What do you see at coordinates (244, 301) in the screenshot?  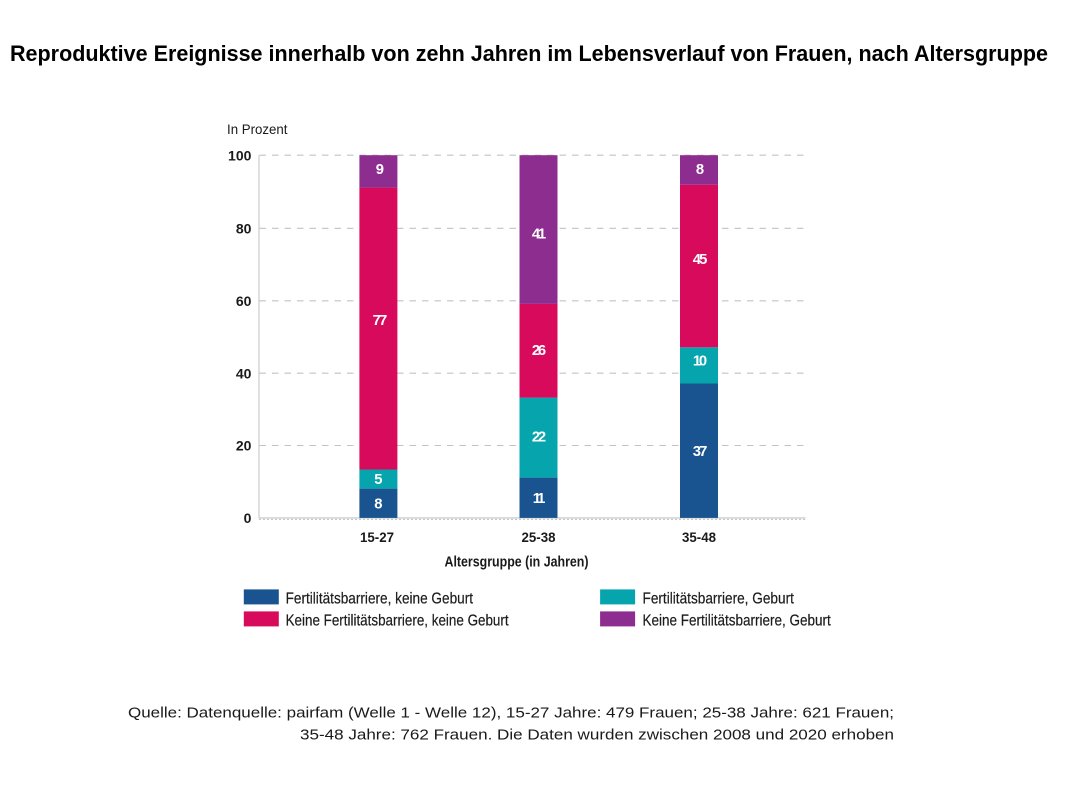 I see `svg-text: 60` at bounding box center [244, 301].